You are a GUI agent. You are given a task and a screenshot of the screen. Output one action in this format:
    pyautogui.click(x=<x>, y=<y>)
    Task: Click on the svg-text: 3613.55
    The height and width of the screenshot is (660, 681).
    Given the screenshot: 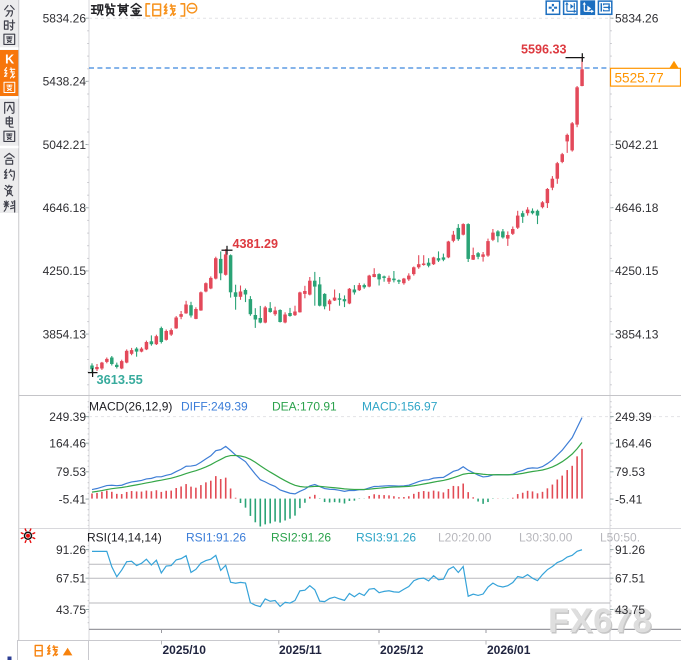 What is the action you would take?
    pyautogui.click(x=120, y=379)
    